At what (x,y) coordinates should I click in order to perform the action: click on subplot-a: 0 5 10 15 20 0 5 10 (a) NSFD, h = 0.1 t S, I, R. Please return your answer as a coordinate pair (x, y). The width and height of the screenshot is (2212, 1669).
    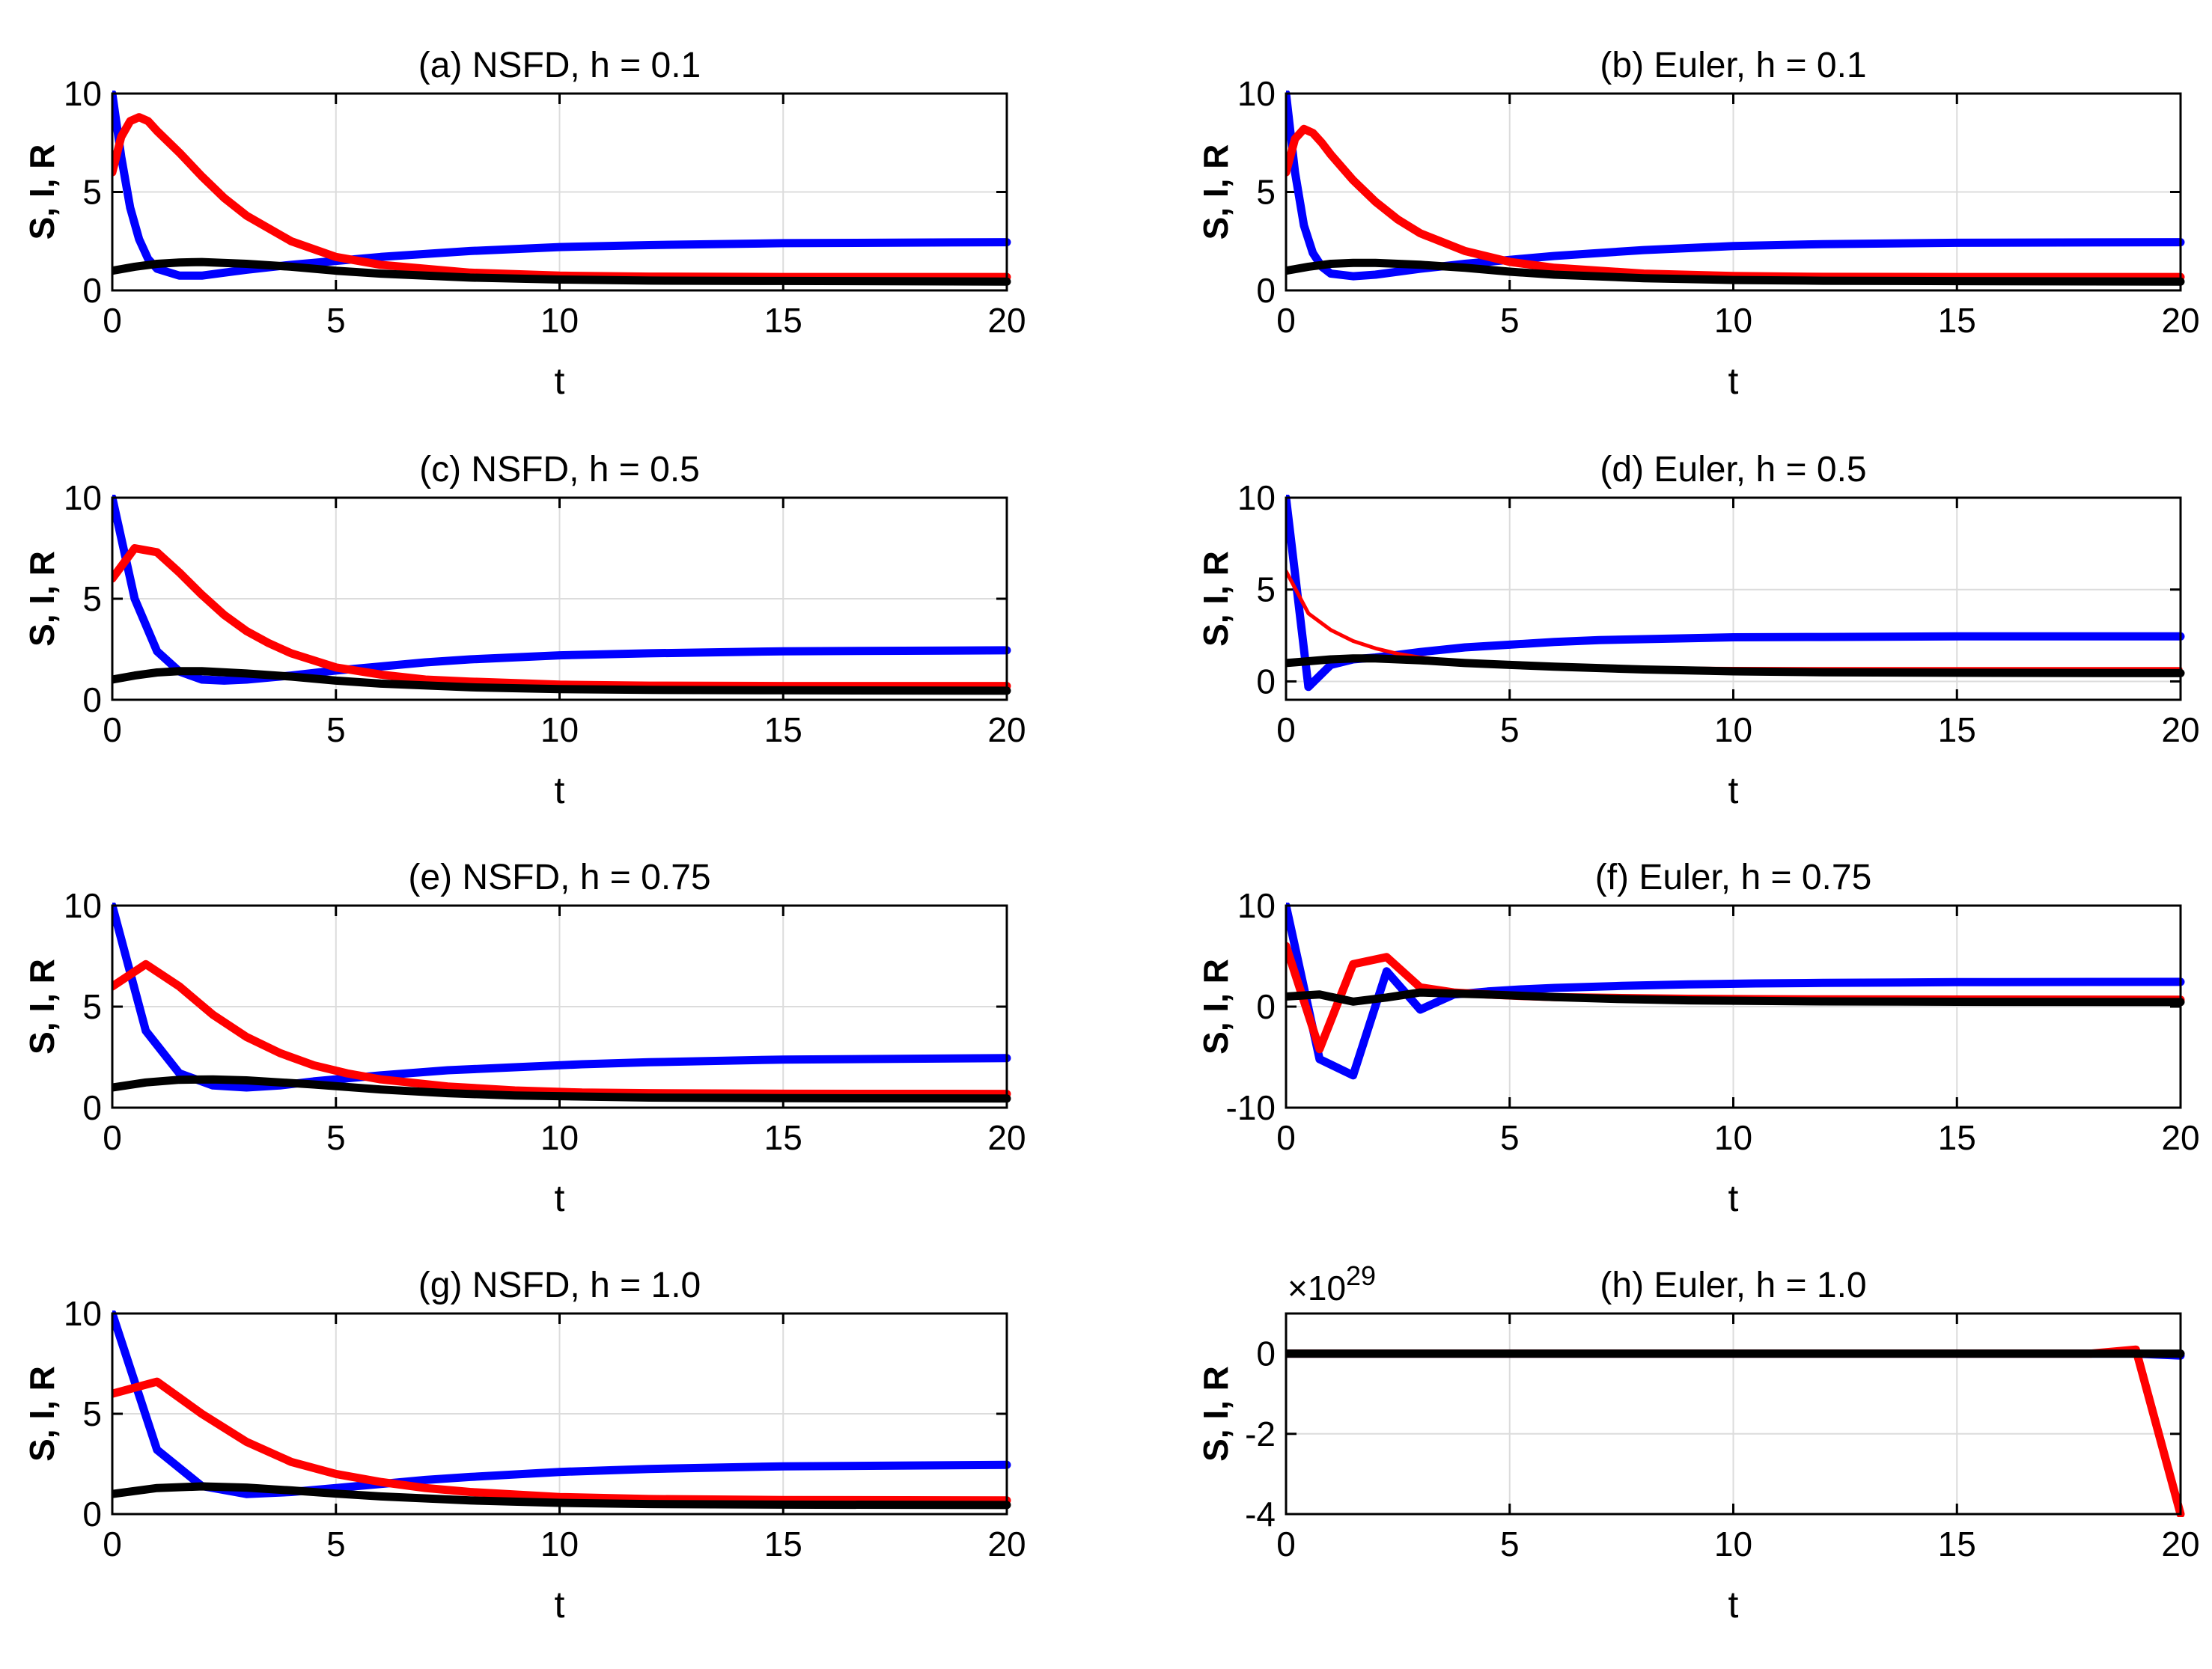
    Looking at the image, I should click on (524, 224).